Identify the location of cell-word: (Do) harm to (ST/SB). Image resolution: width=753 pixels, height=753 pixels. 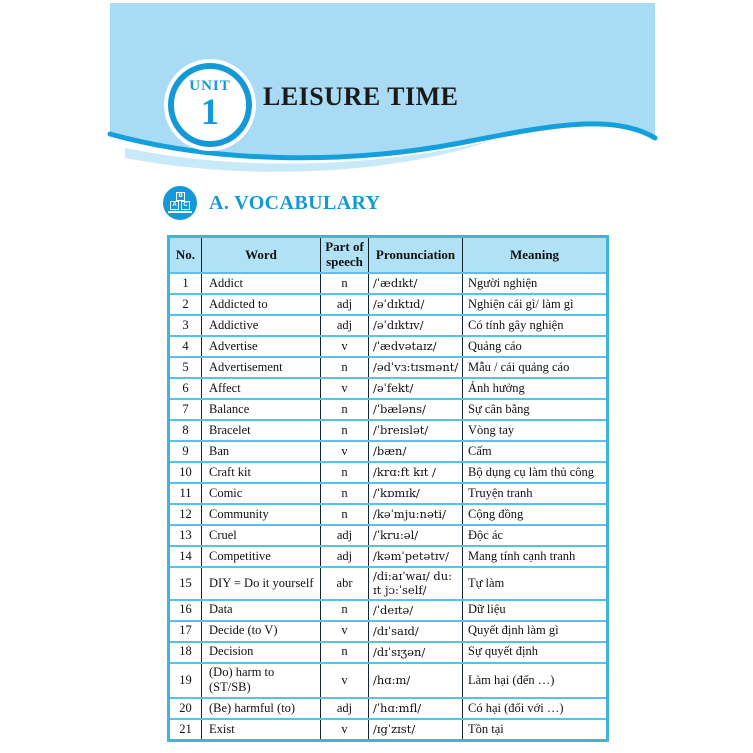
(261, 680).